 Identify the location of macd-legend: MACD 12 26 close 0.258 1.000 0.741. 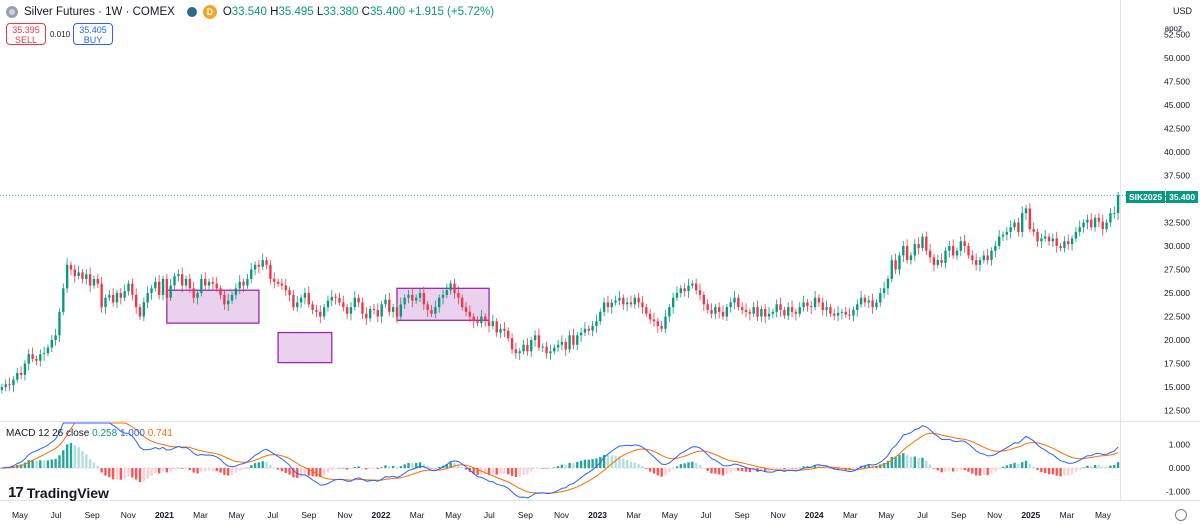
(89, 433).